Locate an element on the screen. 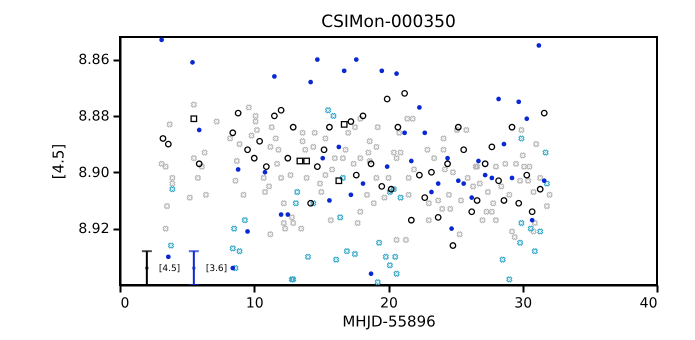 This screenshot has height=340, width=695. x-tick-label: 30 is located at coordinates (523, 304).